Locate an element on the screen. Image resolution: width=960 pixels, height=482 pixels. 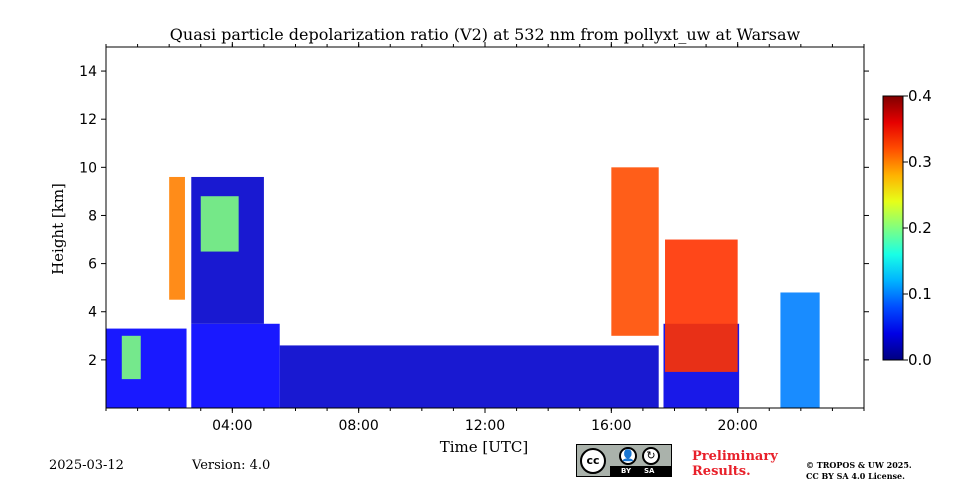
attribution-icon: 👤 ↻ is located at coordinates (644, 456).